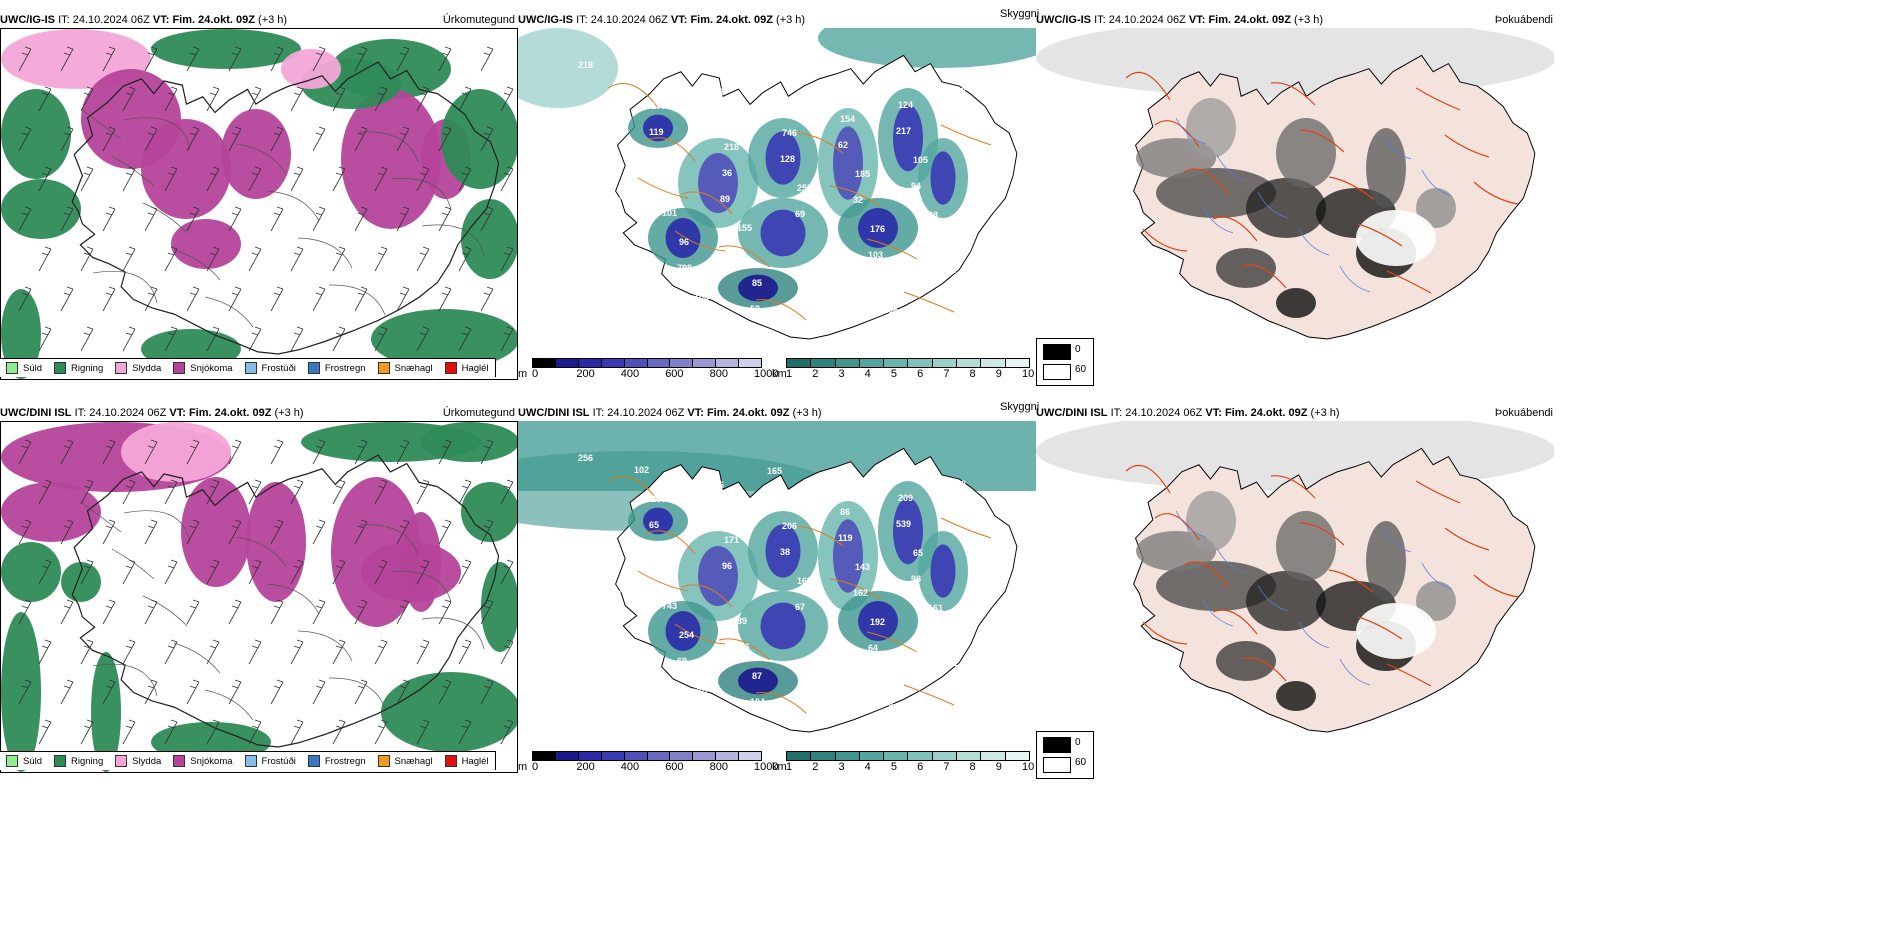 The width and height of the screenshot is (1900, 950). Describe the element at coordinates (345, 761) in the screenshot. I see `legend-label: Frostregn` at that location.